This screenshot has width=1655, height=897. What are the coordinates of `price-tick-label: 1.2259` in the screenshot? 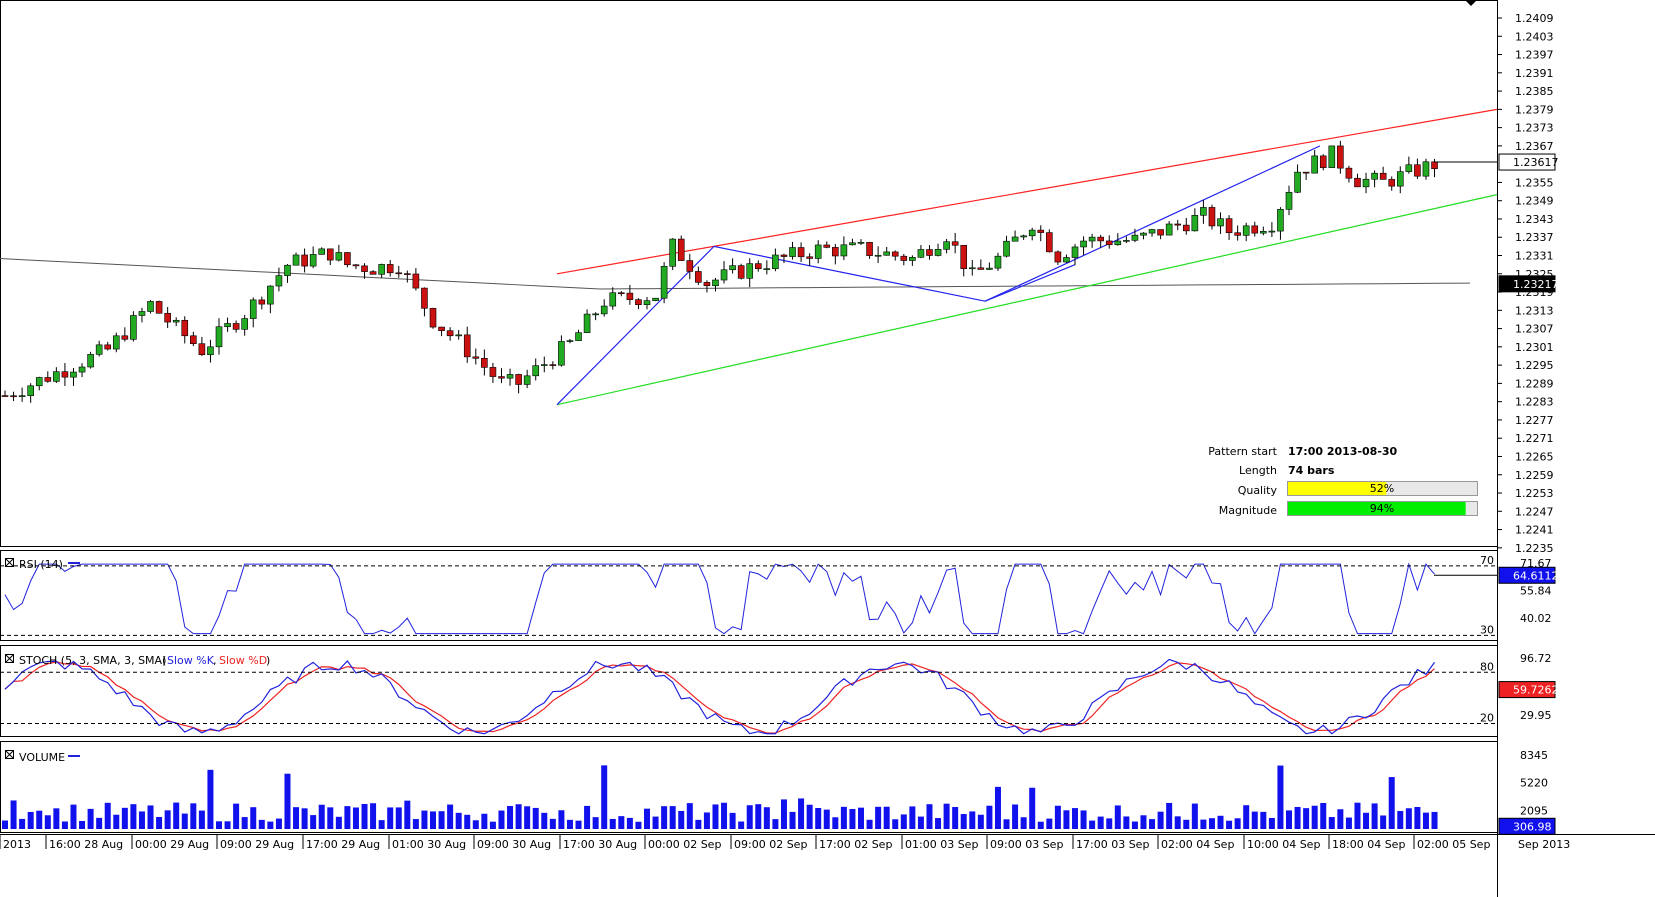 It's located at (1534, 475).